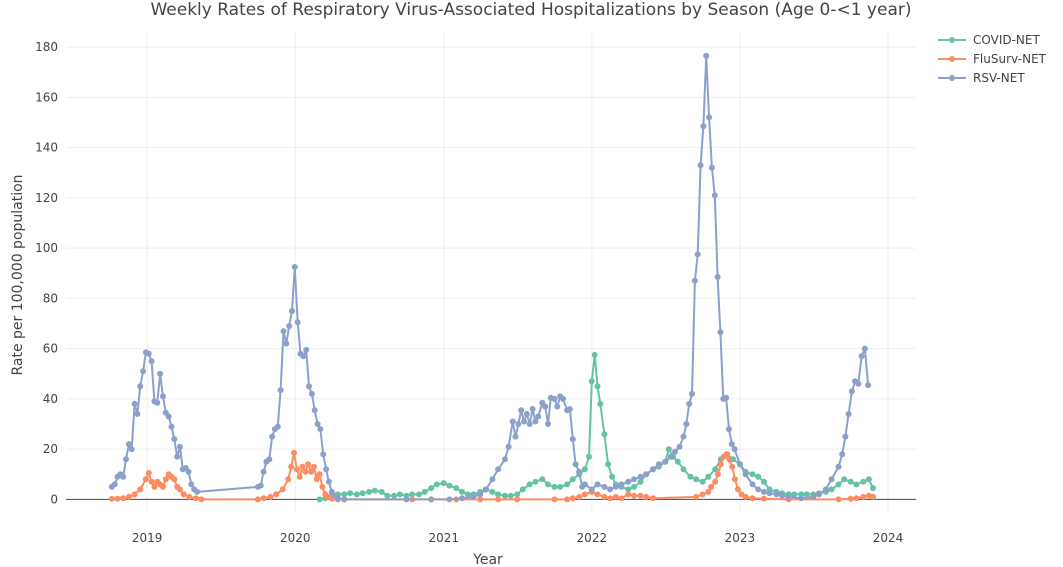  I want to click on legend-item: COVID-NET, so click(989, 40).